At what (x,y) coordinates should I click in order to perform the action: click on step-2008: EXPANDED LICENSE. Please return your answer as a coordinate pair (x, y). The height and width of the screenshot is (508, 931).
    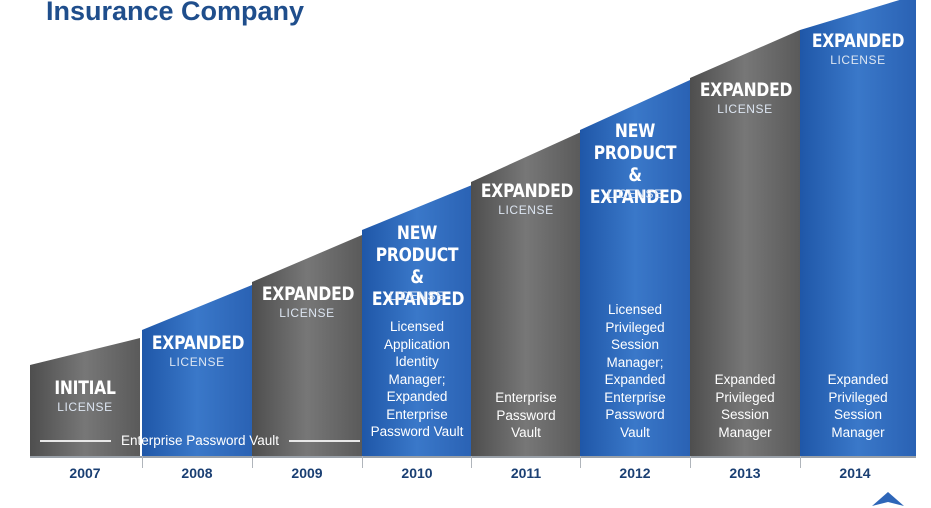
    Looking at the image, I should click on (197, 228).